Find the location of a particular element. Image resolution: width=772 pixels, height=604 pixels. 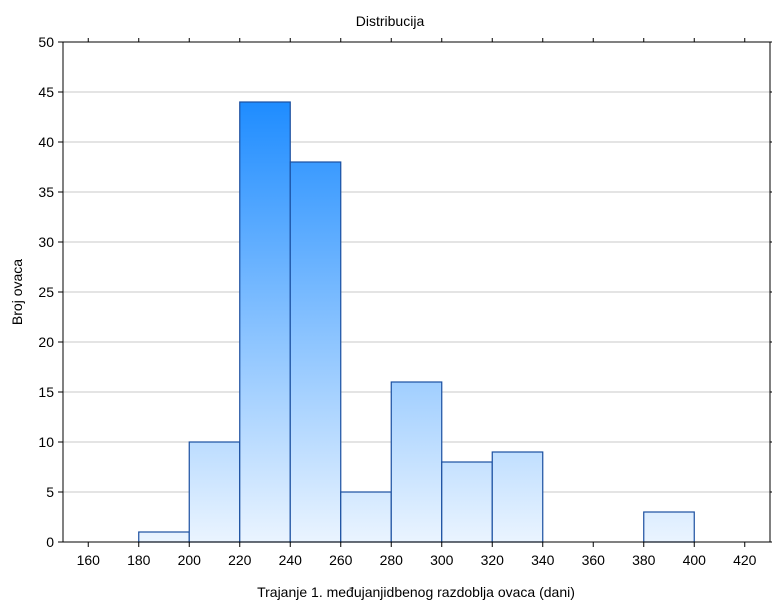

x-tick-label: 260 is located at coordinates (341, 560).